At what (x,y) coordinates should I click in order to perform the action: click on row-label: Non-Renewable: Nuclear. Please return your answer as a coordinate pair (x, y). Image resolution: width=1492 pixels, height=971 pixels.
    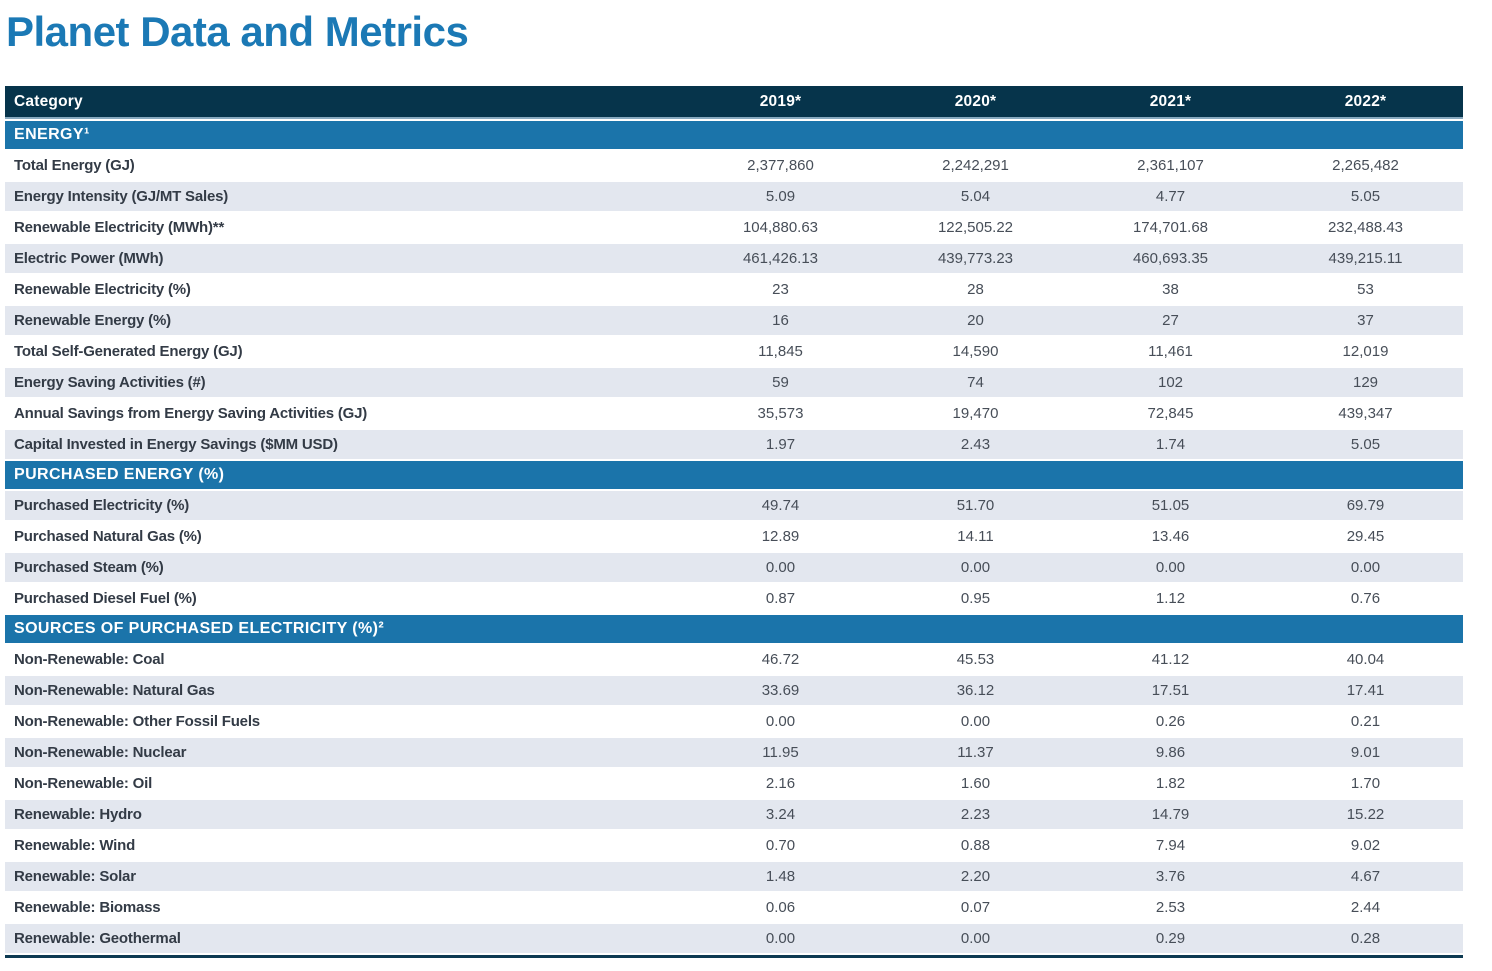
    Looking at the image, I should click on (100, 752).